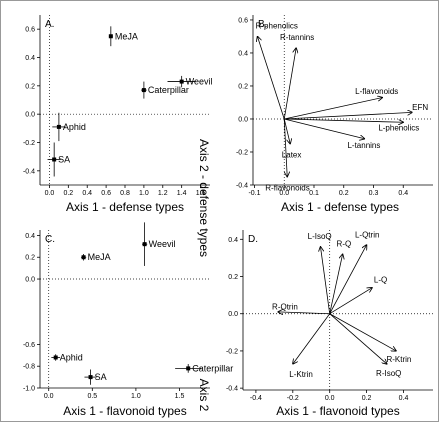 The width and height of the screenshot is (439, 422). Describe the element at coordinates (277, 26) in the screenshot. I see `arrow-label: R-phenolics` at that location.